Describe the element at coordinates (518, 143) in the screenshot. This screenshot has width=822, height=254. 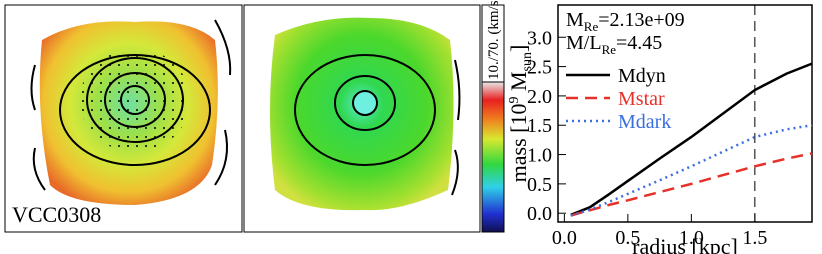
I see `y-label-text: mass [10` at that location.